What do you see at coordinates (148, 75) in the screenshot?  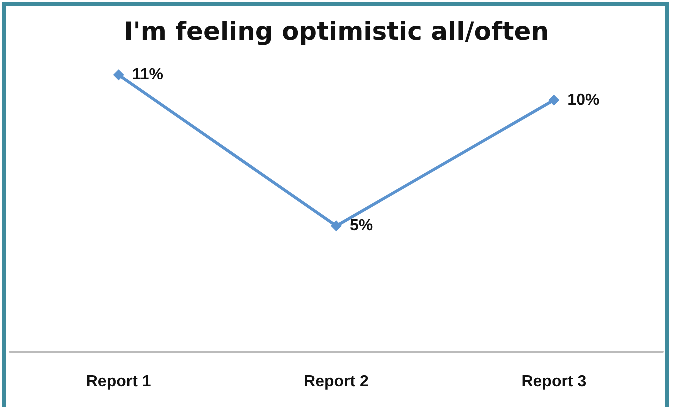 I see `data-label: 11%` at bounding box center [148, 75].